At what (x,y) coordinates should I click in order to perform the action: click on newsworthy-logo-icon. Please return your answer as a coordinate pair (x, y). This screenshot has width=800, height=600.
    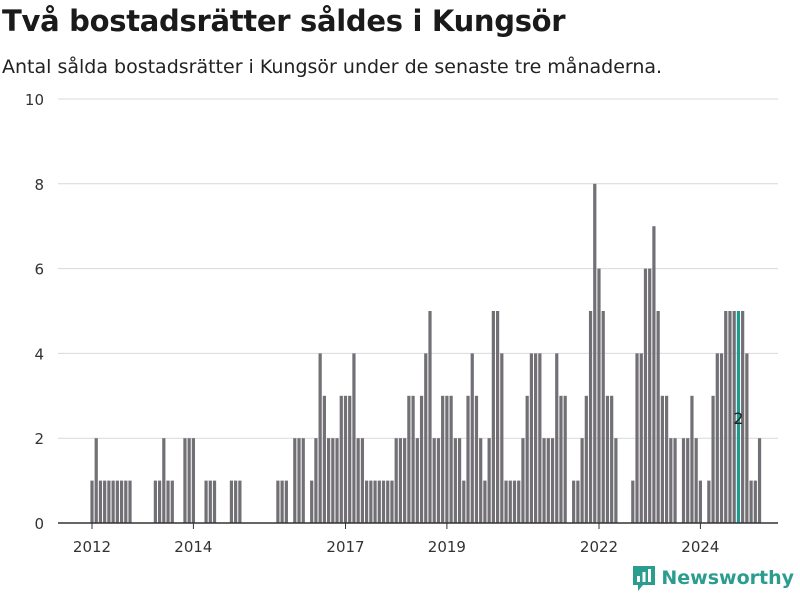
    Looking at the image, I should click on (644, 578).